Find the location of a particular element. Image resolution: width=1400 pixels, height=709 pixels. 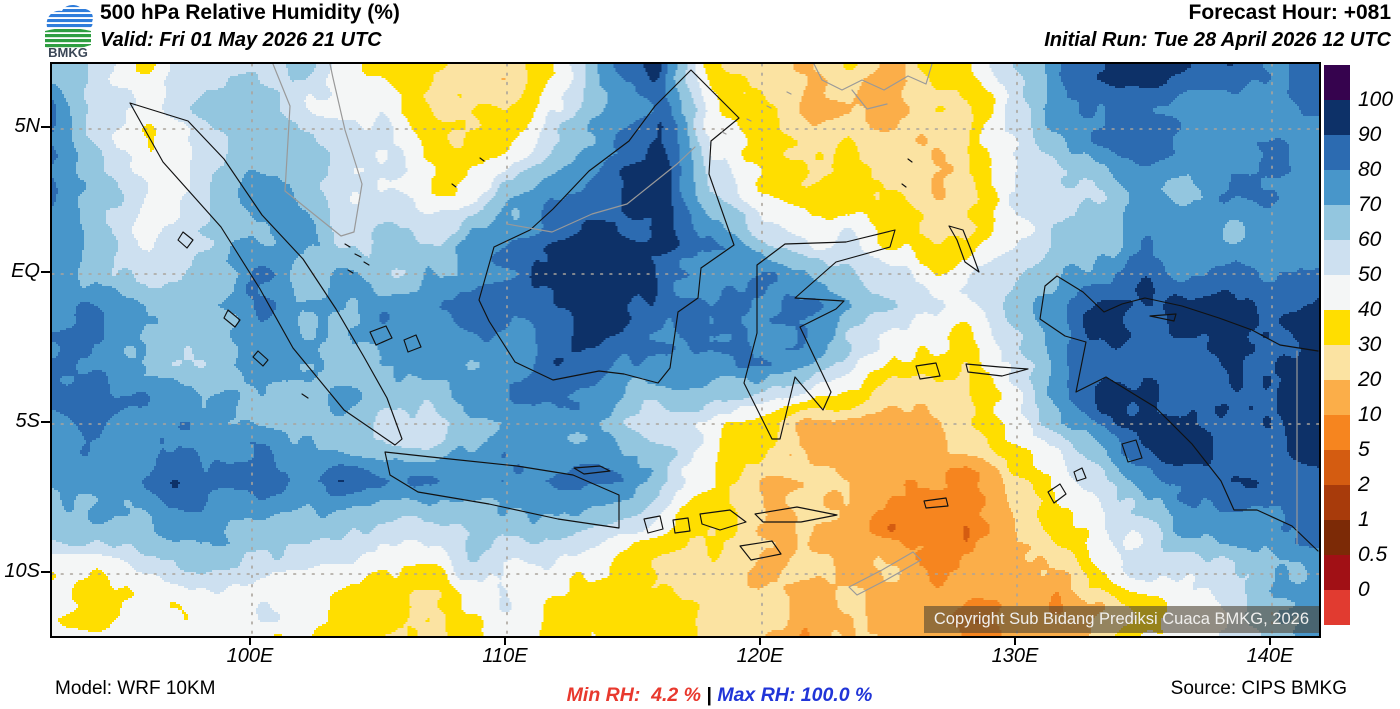

colorbar-label: 30 is located at coordinates (1370, 344).